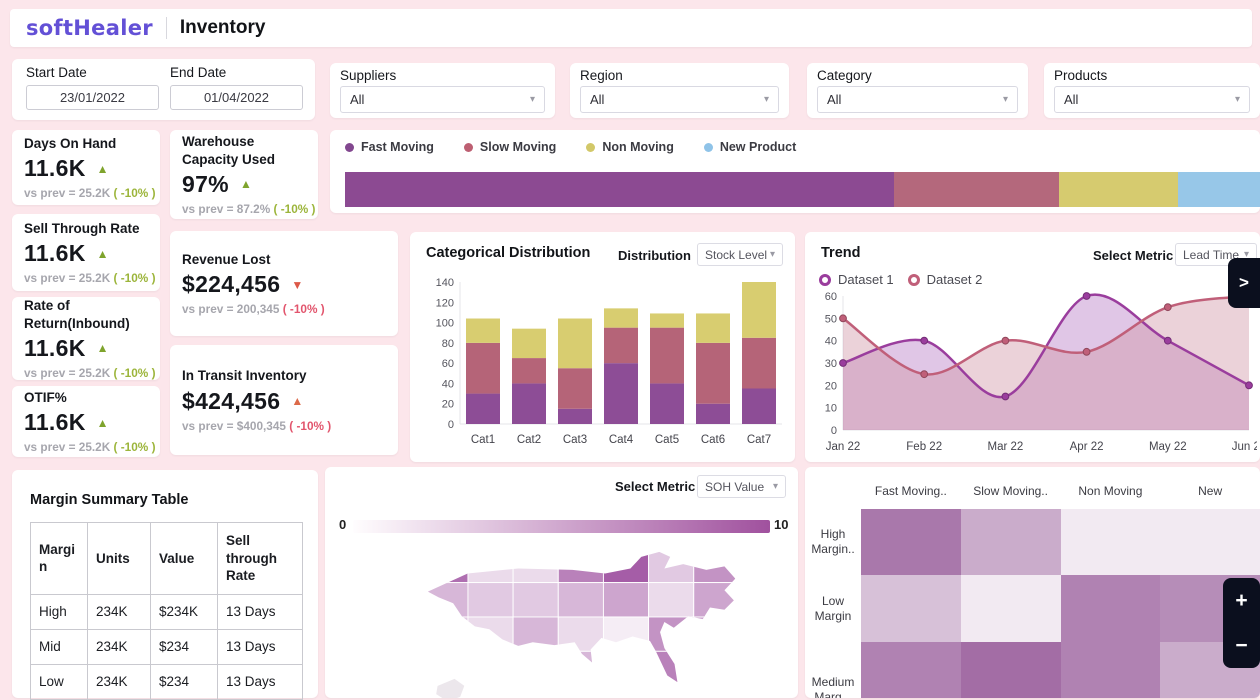  What do you see at coordinates (56, 72) in the screenshot?
I see `start-date-label: Start Date` at bounding box center [56, 72].